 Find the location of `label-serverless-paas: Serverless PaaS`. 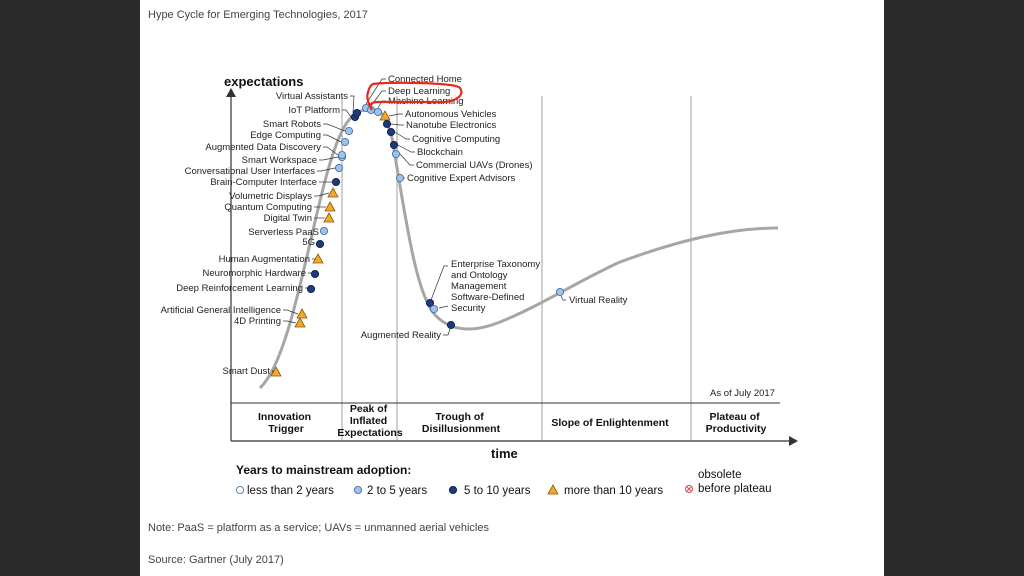

label-serverless-paas: Serverless PaaS is located at coordinates (283, 232).